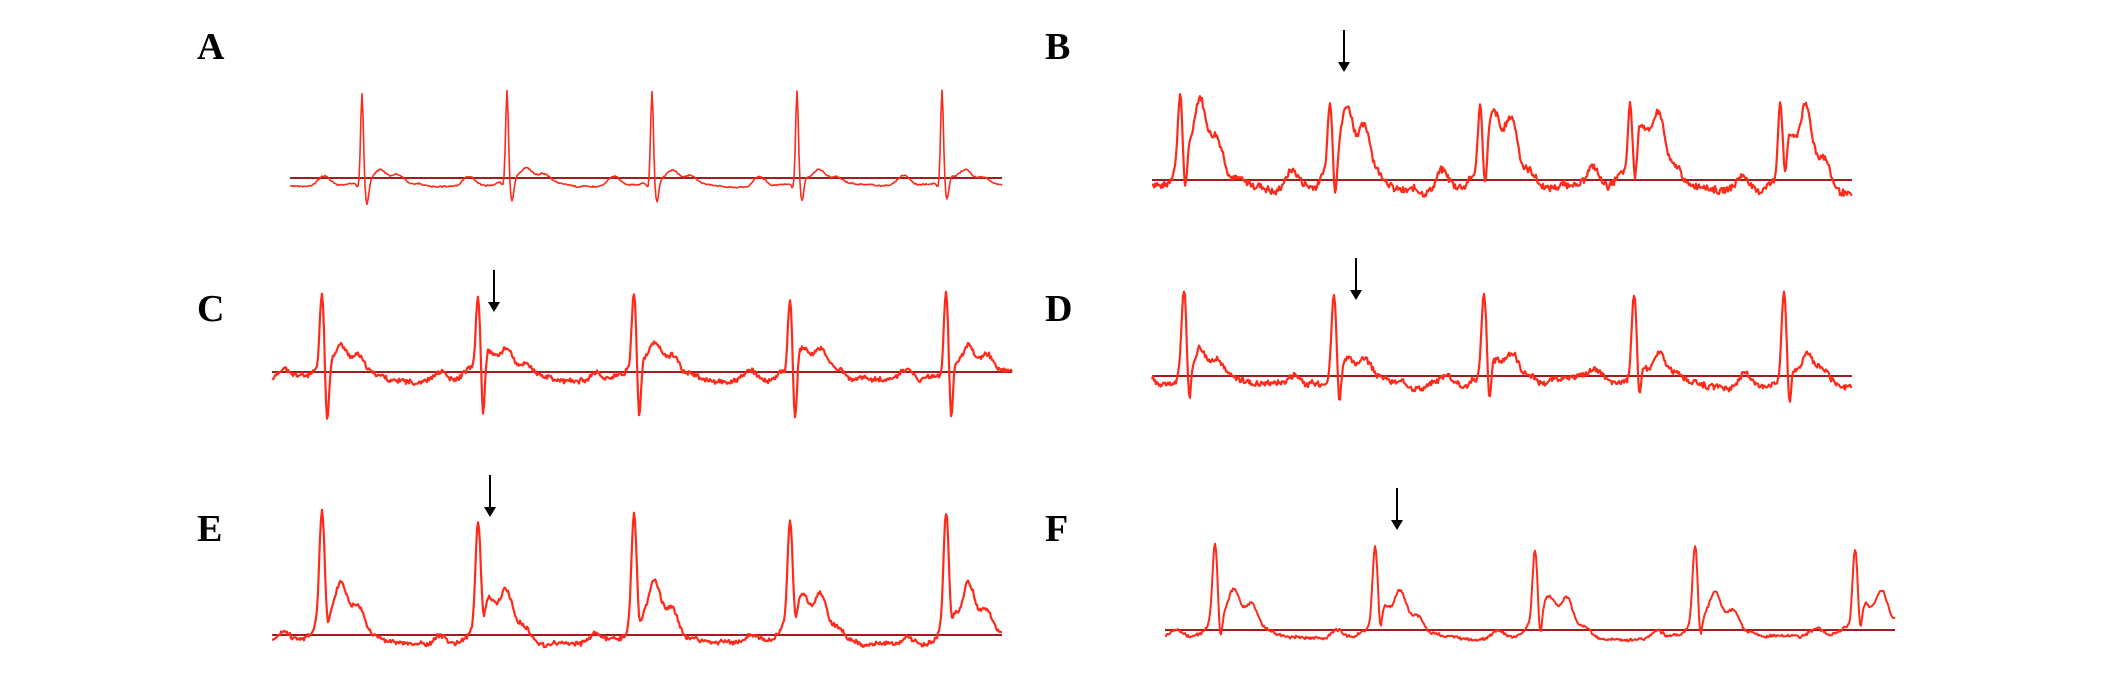 Image resolution: width=2126 pixels, height=693 pixels. I want to click on ecg-trace-c, so click(642, 345).